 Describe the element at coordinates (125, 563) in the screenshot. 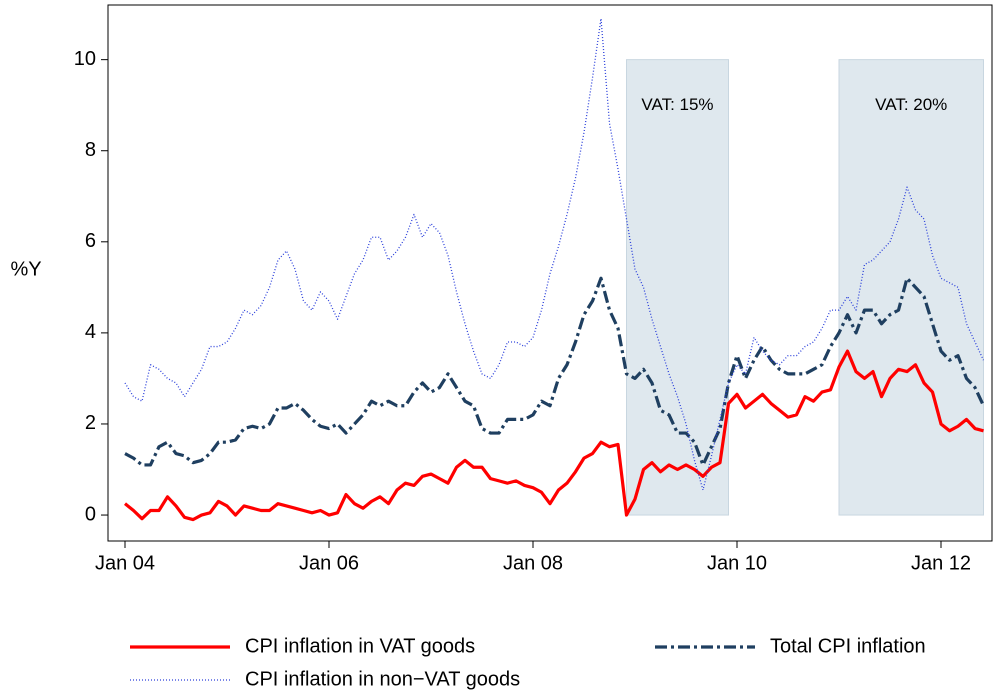

I see `x-tick-label: Jan 04` at that location.